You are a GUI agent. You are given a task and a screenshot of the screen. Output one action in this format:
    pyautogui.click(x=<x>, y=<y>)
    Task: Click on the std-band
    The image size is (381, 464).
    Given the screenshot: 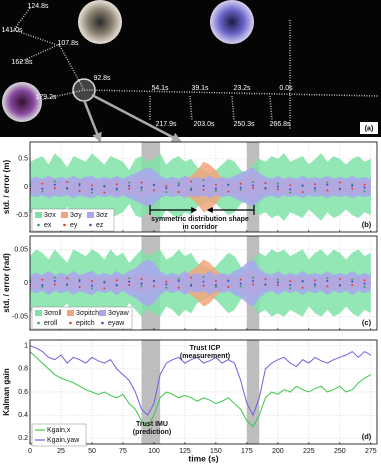 What is the action you would take?
    pyautogui.click(x=200, y=187)
    